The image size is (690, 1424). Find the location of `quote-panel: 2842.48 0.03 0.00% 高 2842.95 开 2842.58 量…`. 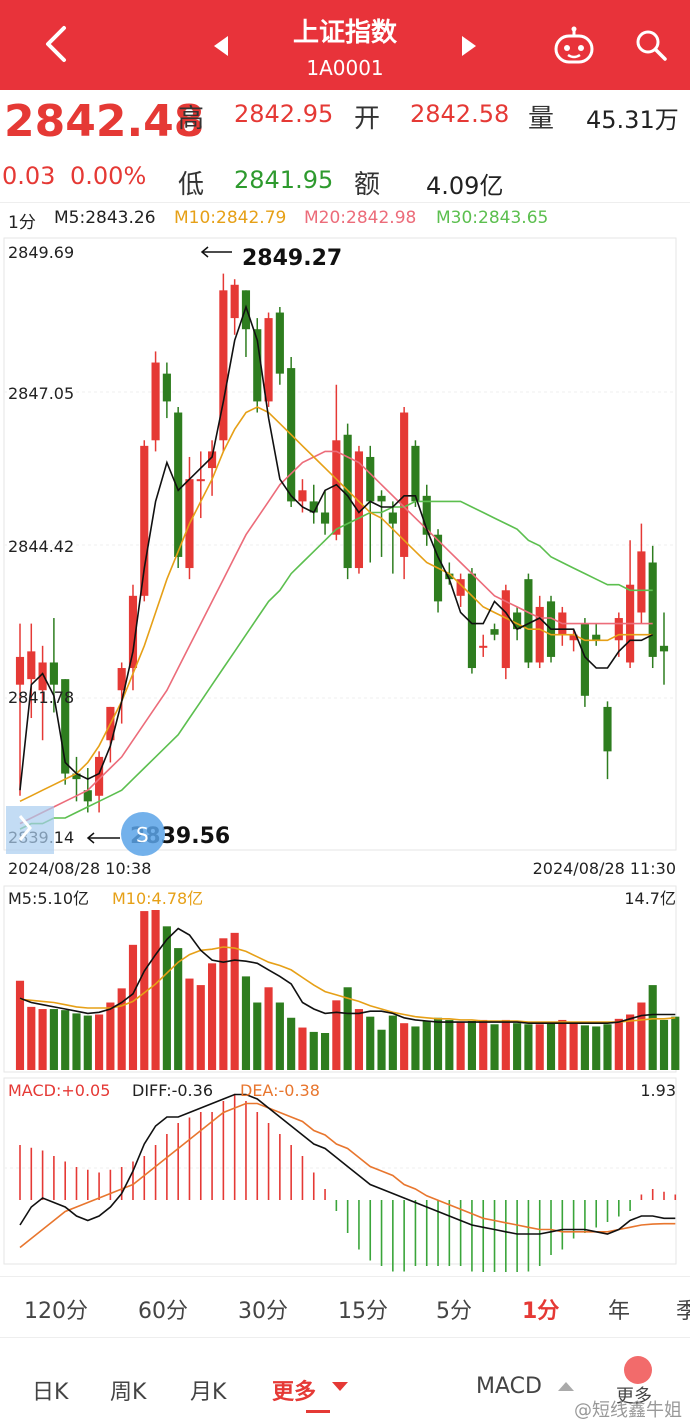

quote-panel: 2842.48 0.03 0.00% 高 2842.95 开 2842.58 量… is located at coordinates (345, 146).